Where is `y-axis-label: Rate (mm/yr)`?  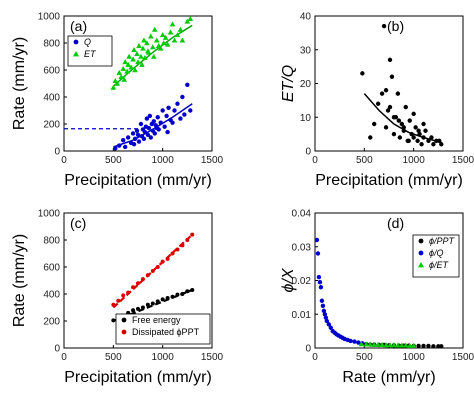
y-axis-label: Rate (mm/yr) is located at coordinates (19, 83).